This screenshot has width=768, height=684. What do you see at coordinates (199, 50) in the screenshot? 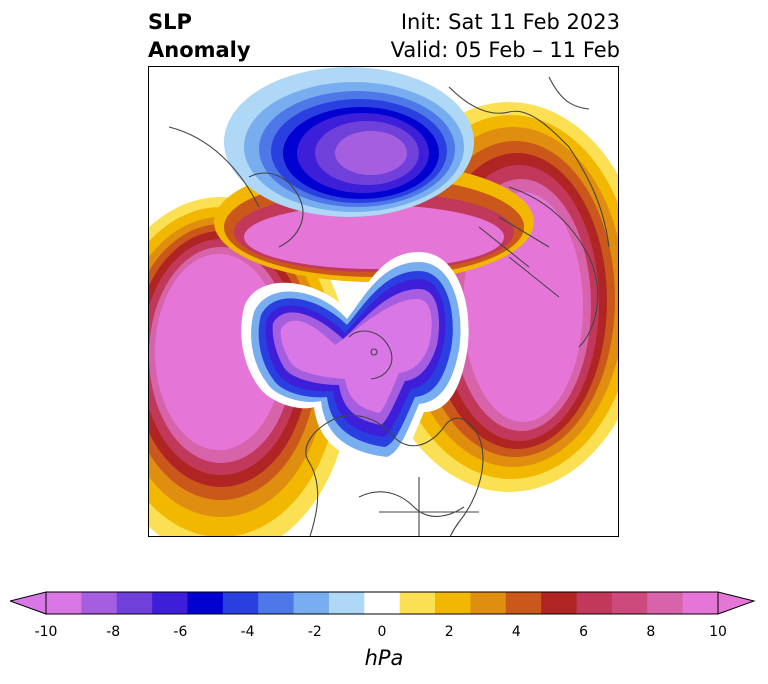
I see `title-kind: Anomaly` at bounding box center [199, 50].